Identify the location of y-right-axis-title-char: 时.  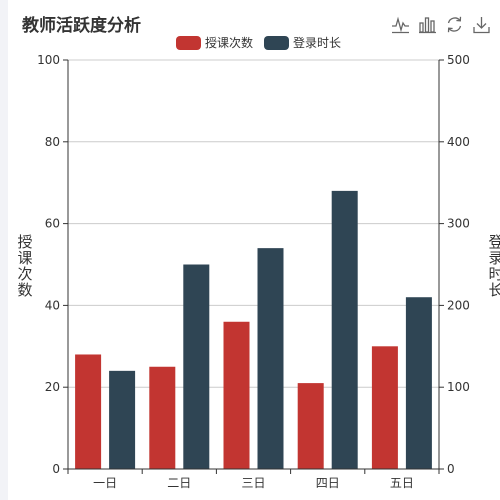
(494, 274).